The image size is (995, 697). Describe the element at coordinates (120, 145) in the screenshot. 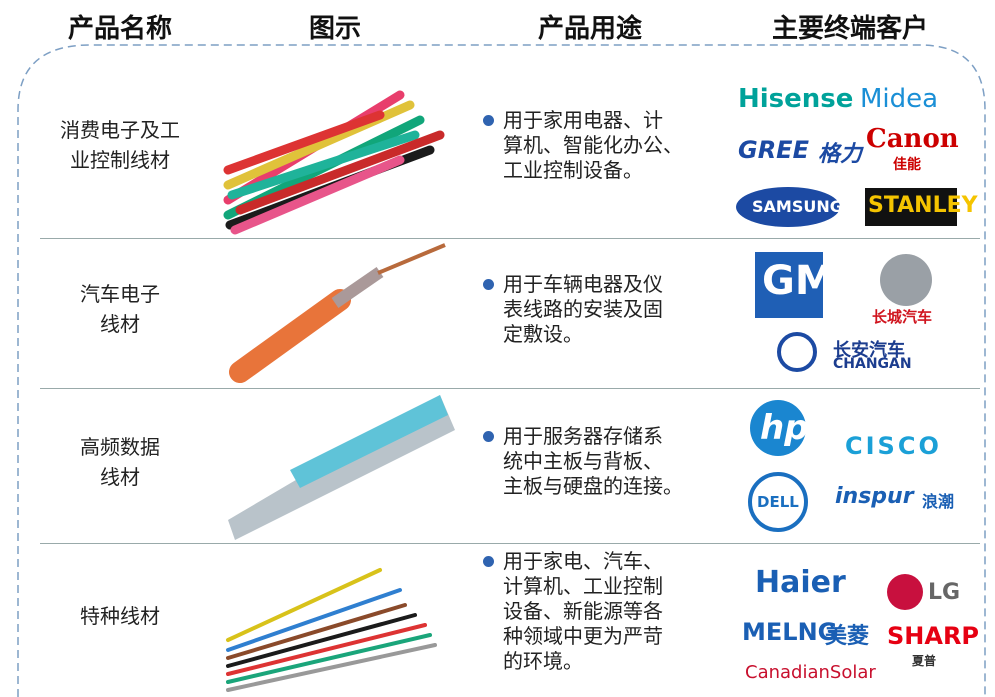

I see `product-name: 消费电子及工 业控制线材` at that location.